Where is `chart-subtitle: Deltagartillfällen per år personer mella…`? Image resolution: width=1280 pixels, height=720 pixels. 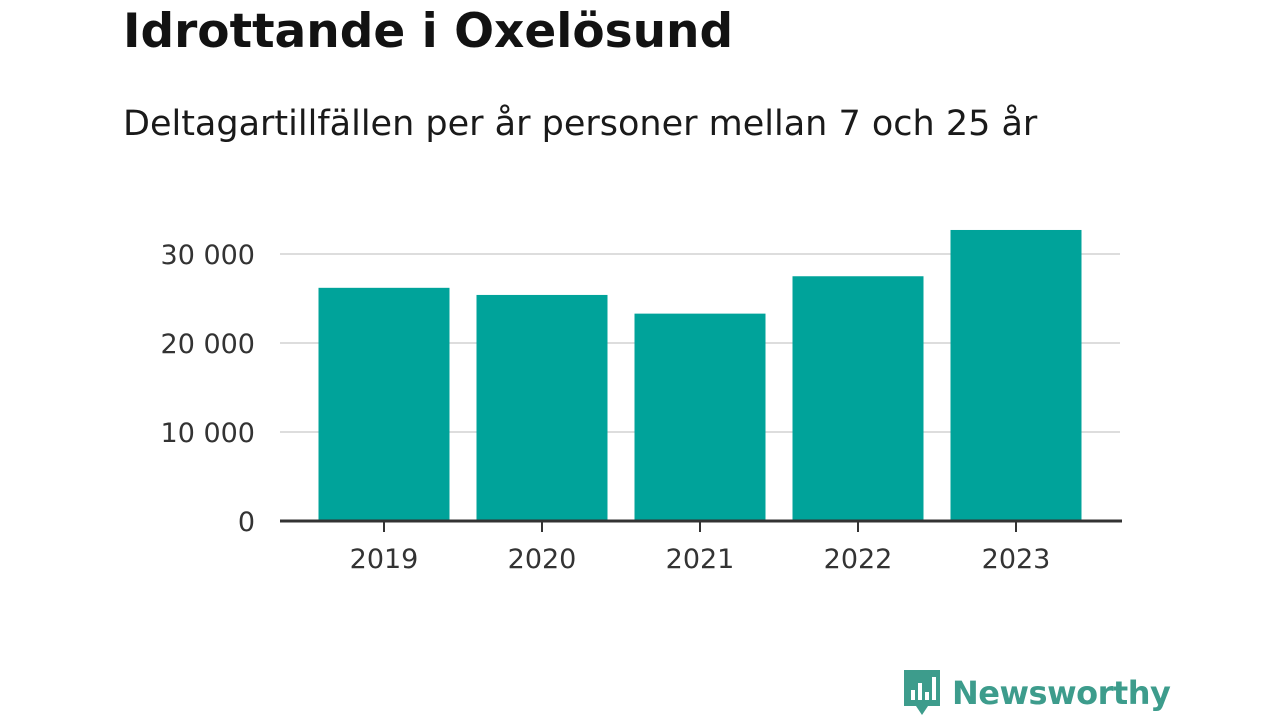 chart-subtitle: Deltagartillfällen per år personer mella… is located at coordinates (580, 124).